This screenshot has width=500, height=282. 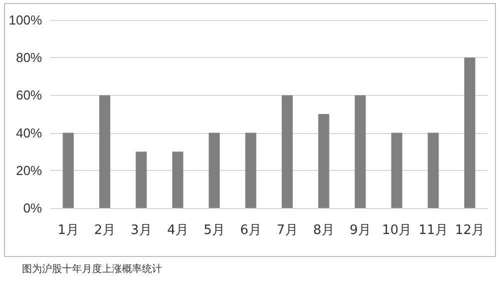 I want to click on x-tick-label: 1月, so click(x=68, y=230).